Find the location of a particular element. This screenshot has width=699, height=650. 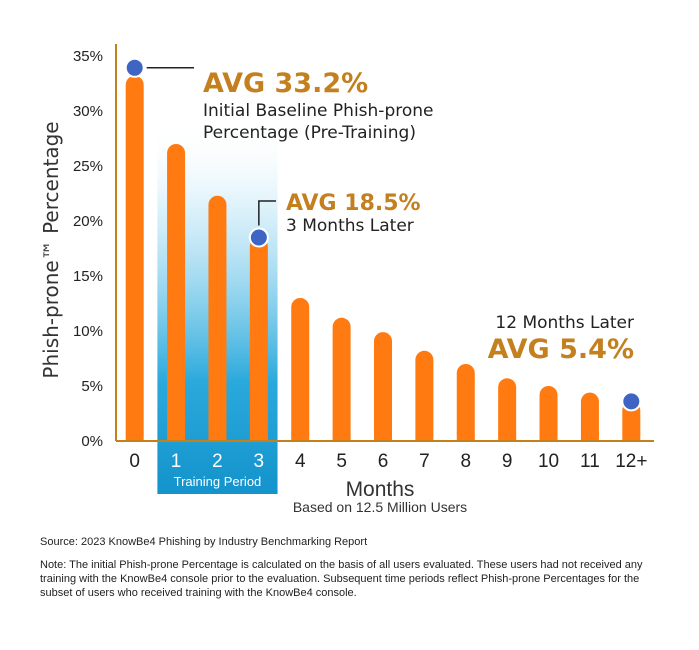

y-tick-label: 30% is located at coordinates (88, 111).